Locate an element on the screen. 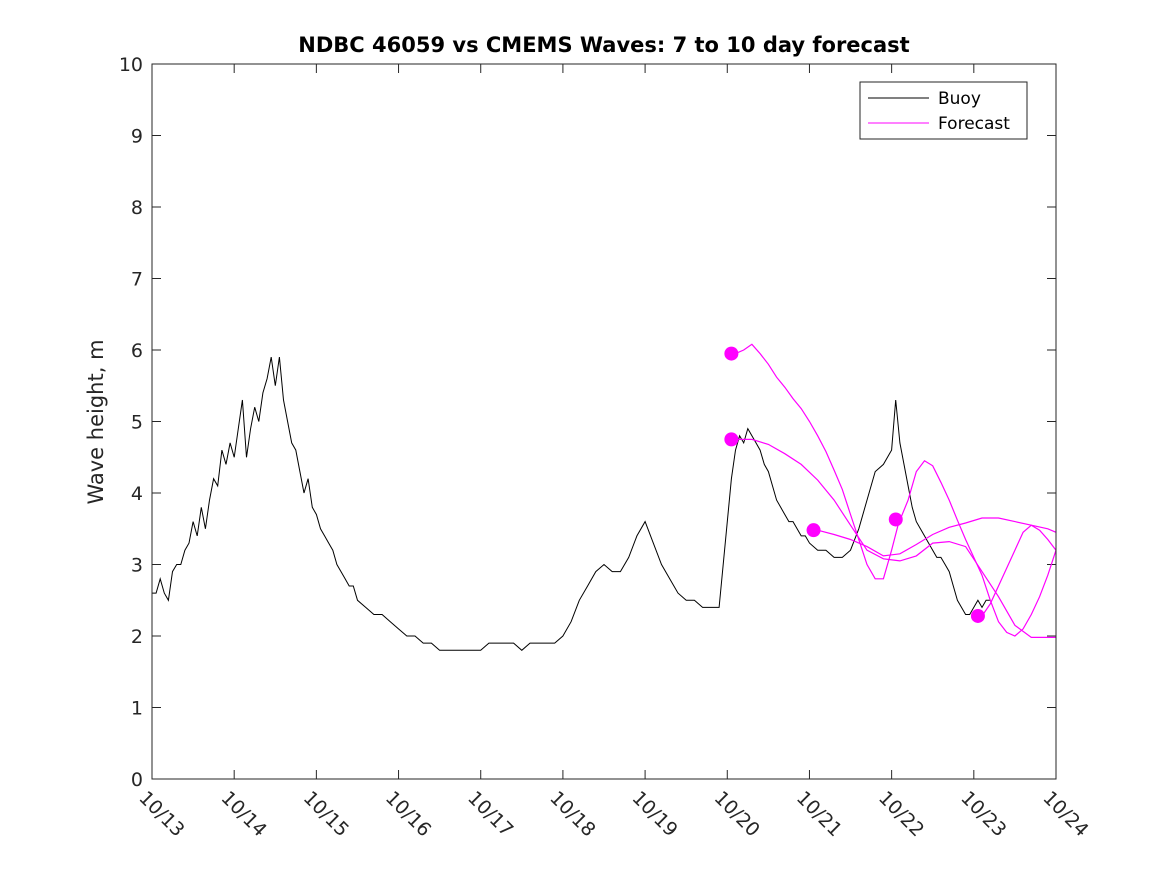 The height and width of the screenshot is (875, 1167). y-tick-label: 5 is located at coordinates (137, 423).